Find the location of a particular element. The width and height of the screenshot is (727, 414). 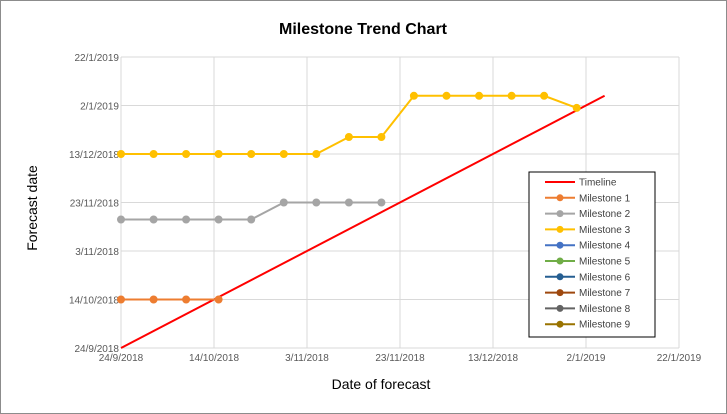

x-tick-label: 24/9/2018 is located at coordinates (121, 358).